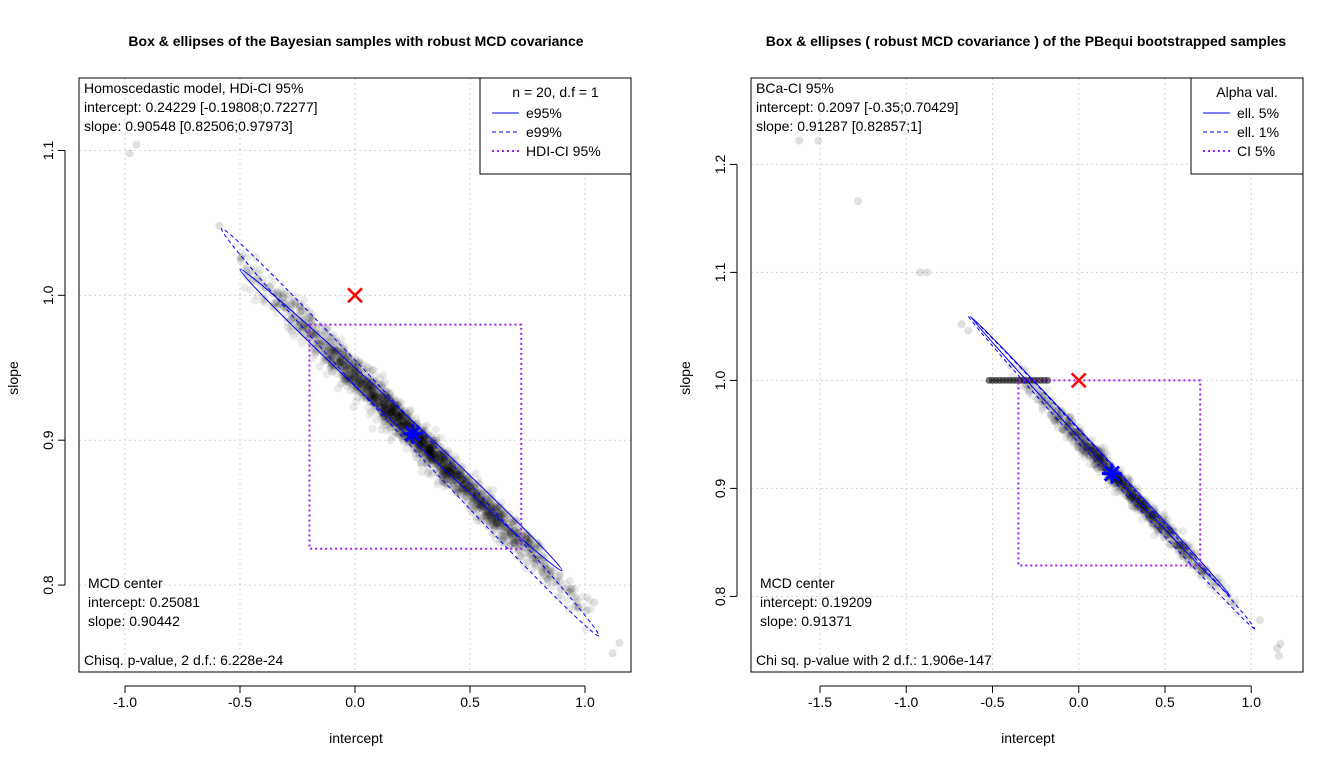 The width and height of the screenshot is (1344, 768). What do you see at coordinates (1246, 92) in the screenshot?
I see `right-legend-title: Alpha val.` at bounding box center [1246, 92].